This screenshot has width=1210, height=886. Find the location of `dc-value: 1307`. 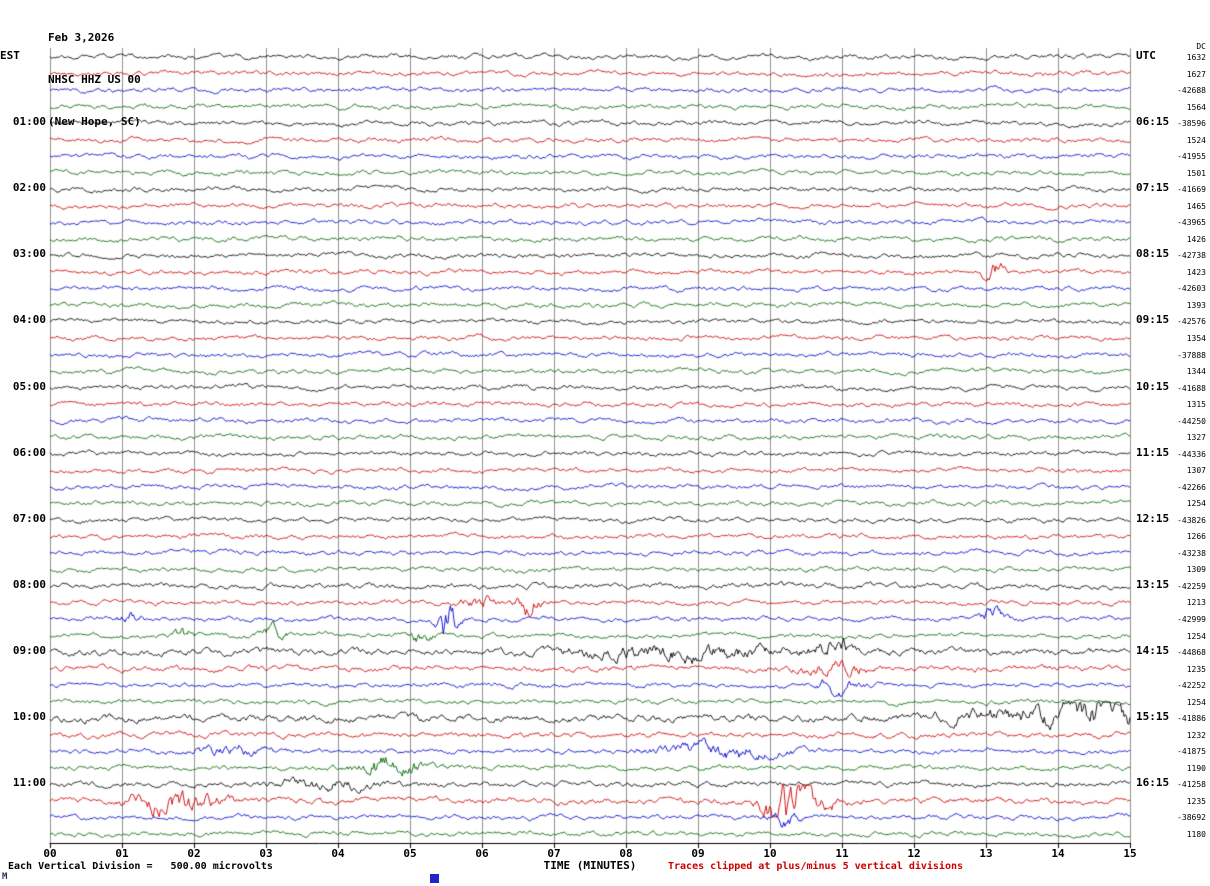

dc-value: 1307 is located at coordinates (1196, 471).